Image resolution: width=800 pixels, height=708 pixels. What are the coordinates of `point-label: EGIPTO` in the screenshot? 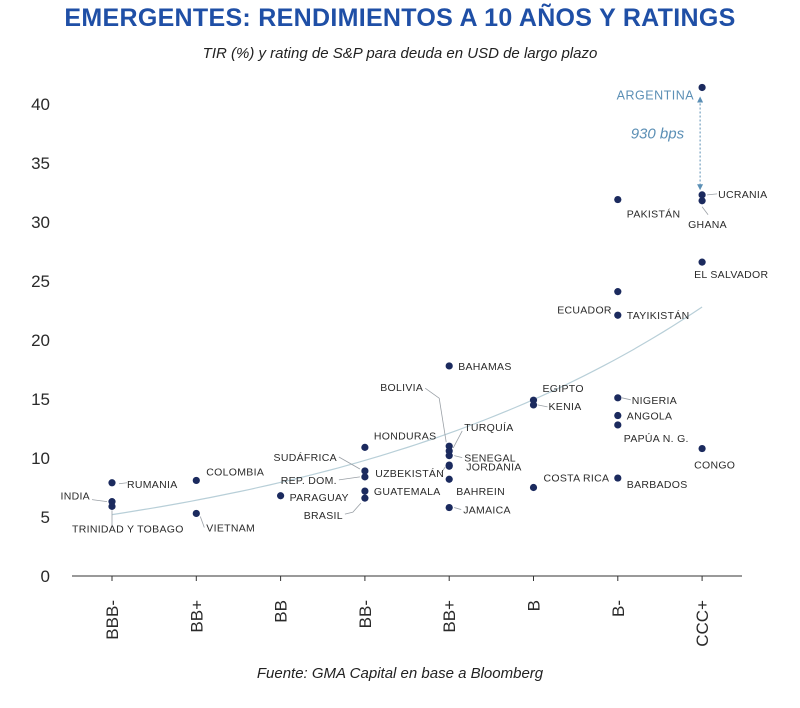 It's located at (563, 389).